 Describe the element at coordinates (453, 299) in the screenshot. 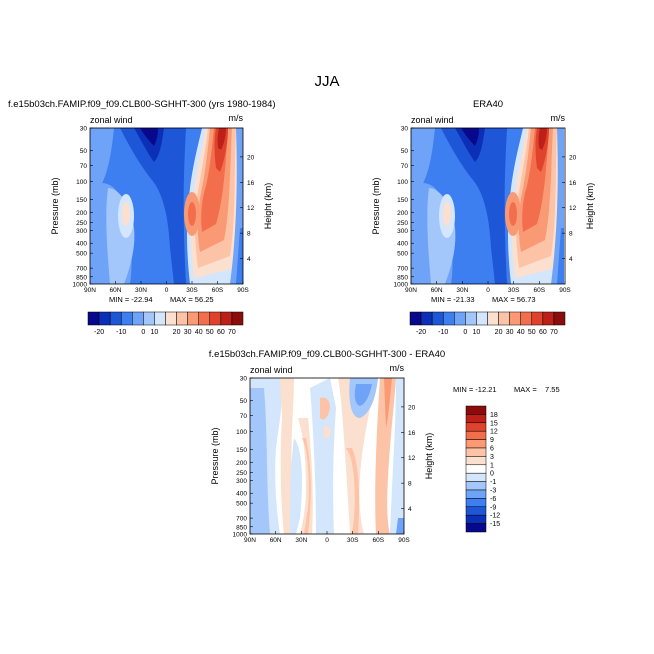

I see `panel-era40-min: MIN = -21.33` at that location.